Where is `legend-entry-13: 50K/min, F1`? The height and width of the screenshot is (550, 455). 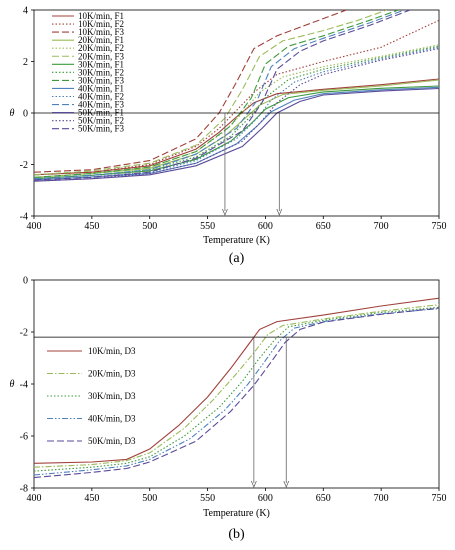 legend-entry-13: 50K/min, F1 is located at coordinates (101, 113).